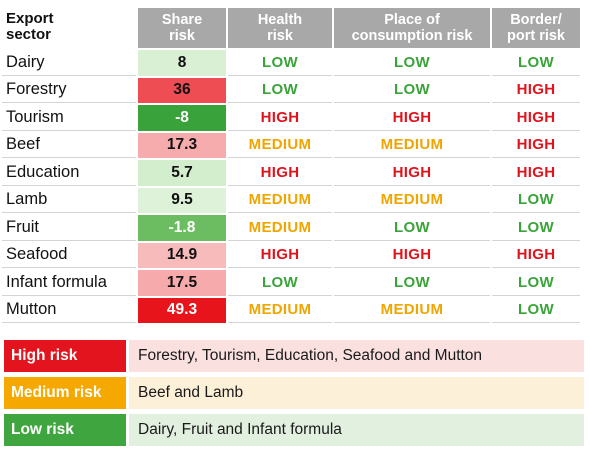  I want to click on legend-text-medium: Beef and Lamb, so click(356, 393).